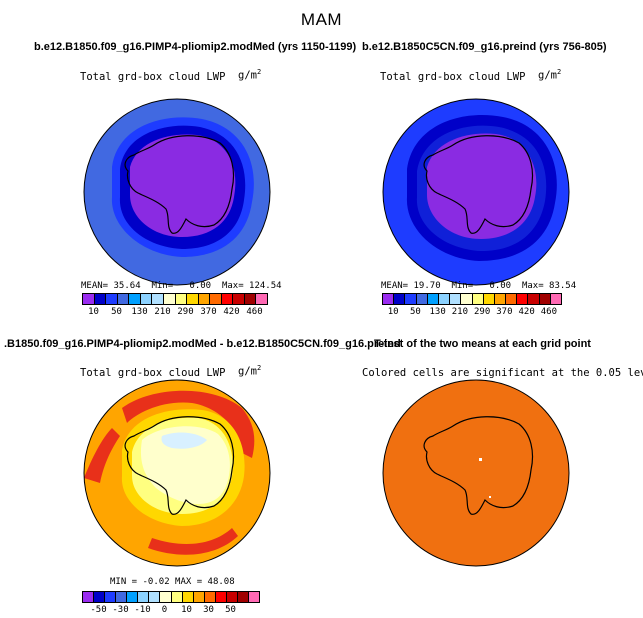 The image size is (643, 618). I want to click on panel-2-map, so click(476, 192).